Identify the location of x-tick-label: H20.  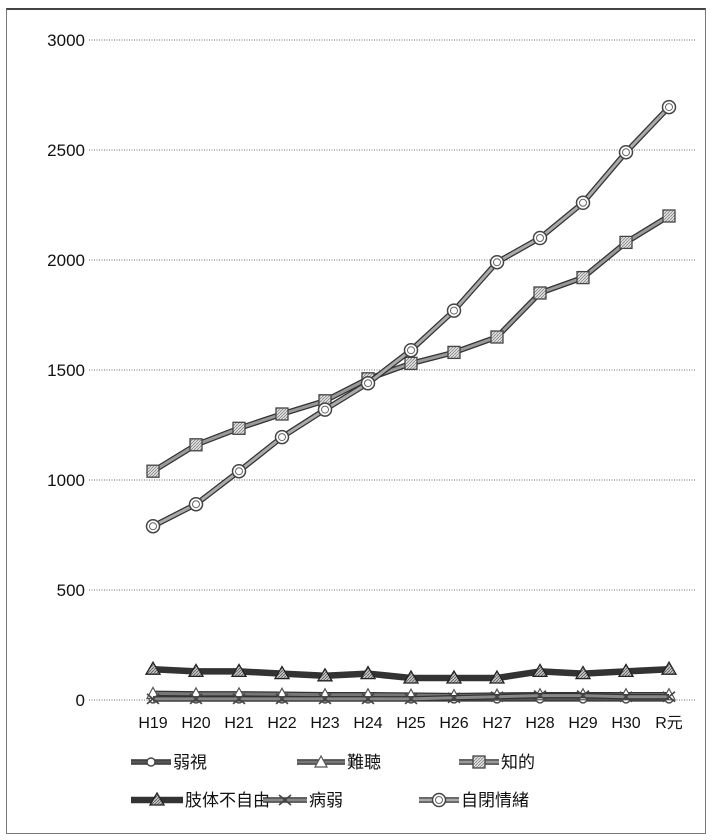
(195, 723).